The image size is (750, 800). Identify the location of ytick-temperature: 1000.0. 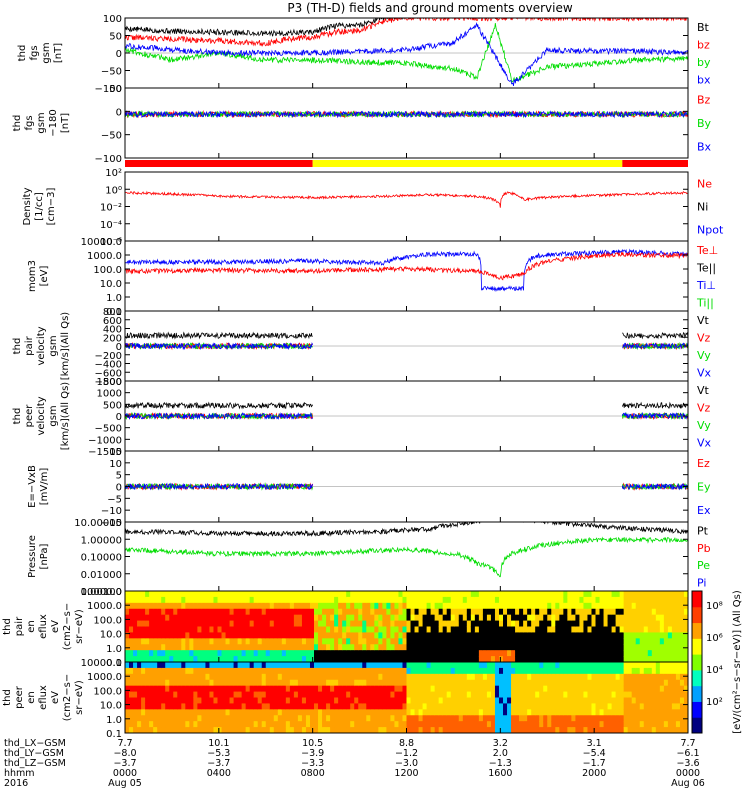
(104, 256).